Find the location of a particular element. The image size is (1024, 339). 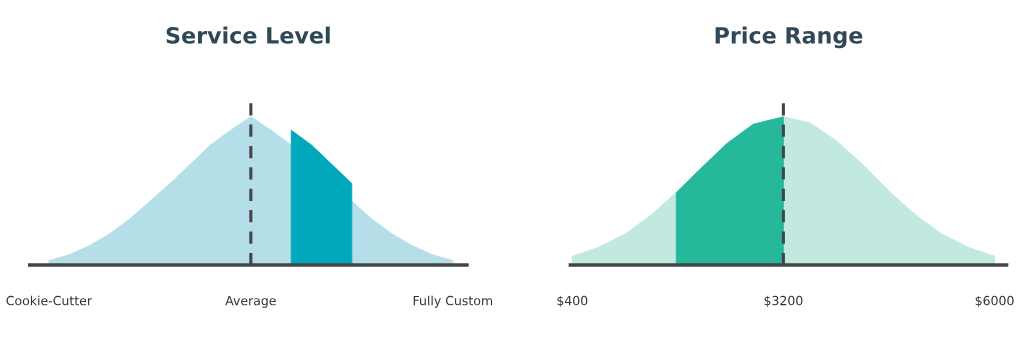

chart-title: Service Level is located at coordinates (248, 35).